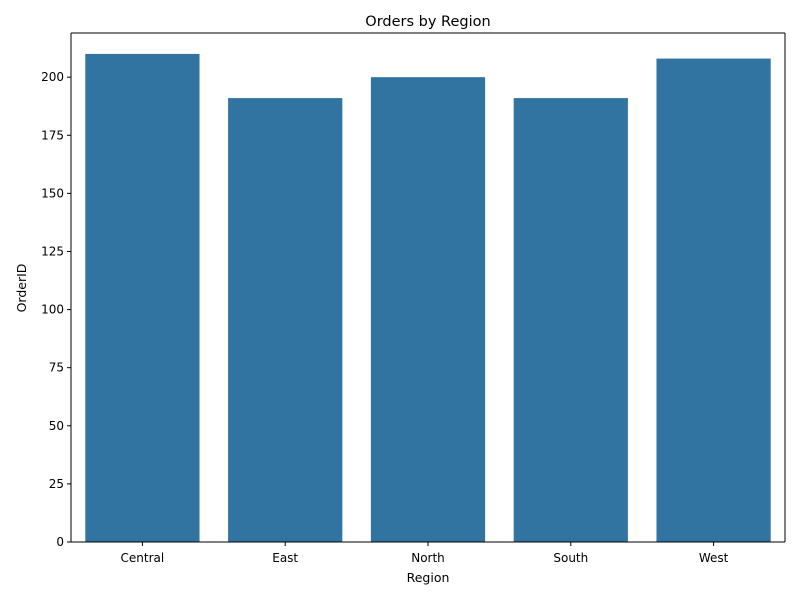 This screenshot has height=600, width=800. I want to click on bar-south, so click(570, 320).